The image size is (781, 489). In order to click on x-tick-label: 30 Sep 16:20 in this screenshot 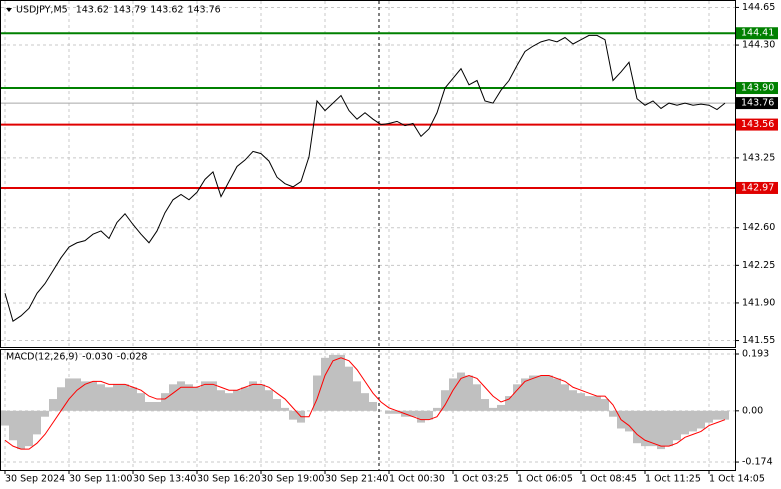, I will do `click(228, 479)`.